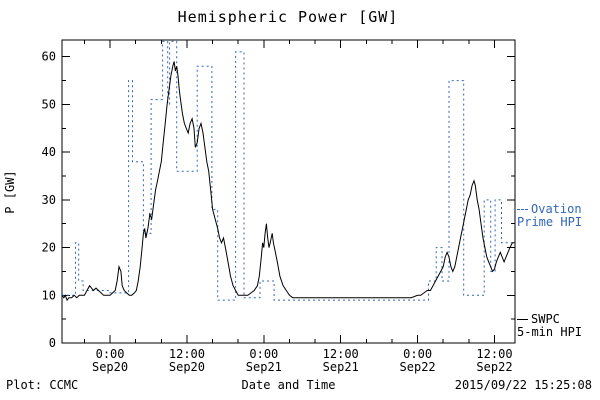 The image size is (600, 400). I want to click on y-tick-label: 60, so click(49, 57).